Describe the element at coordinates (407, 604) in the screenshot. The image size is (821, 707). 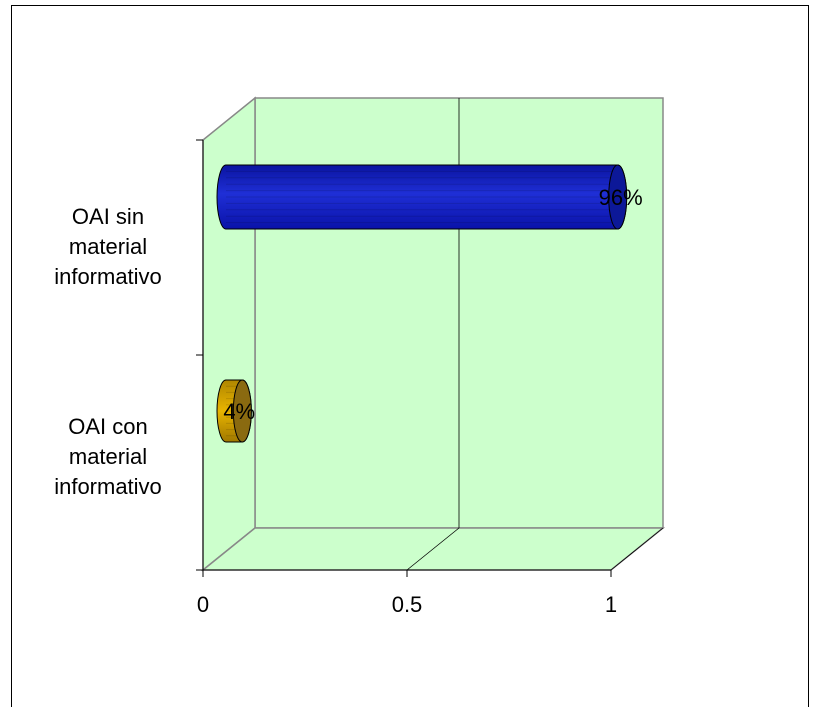
I see `x-tick-label-1: 0.5` at that location.